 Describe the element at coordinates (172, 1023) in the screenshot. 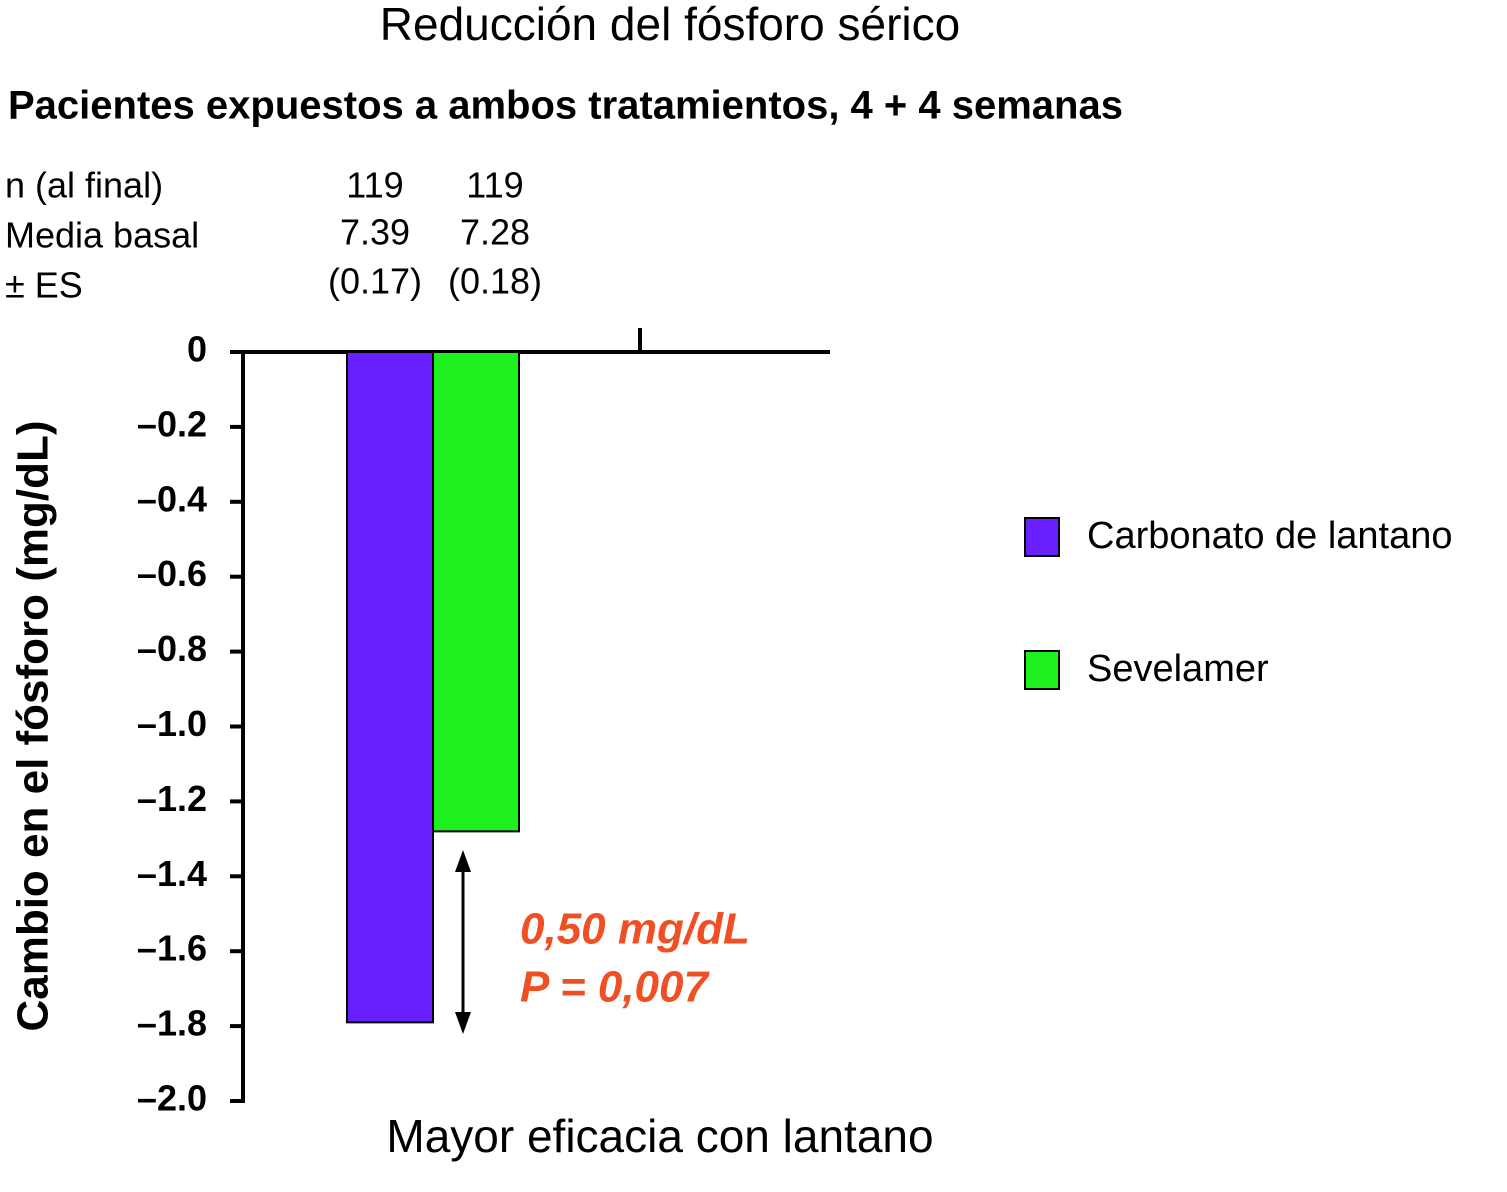

I see `y-tick-label: –1.8` at that location.